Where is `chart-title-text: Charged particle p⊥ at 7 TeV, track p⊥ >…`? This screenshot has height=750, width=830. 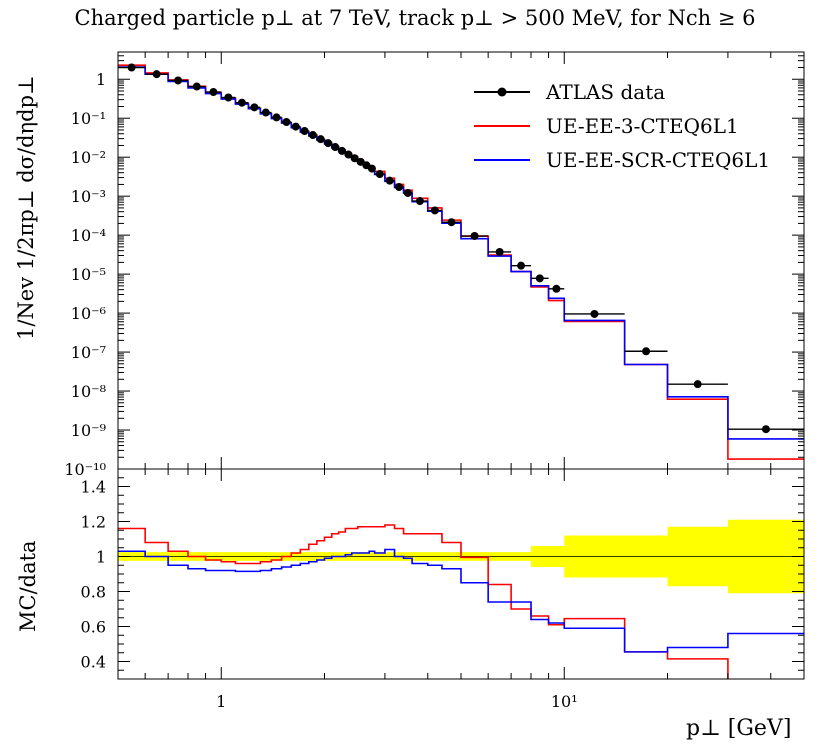 chart-title-text: Charged particle p⊥ at 7 TeV, track p⊥ >… is located at coordinates (415, 18).